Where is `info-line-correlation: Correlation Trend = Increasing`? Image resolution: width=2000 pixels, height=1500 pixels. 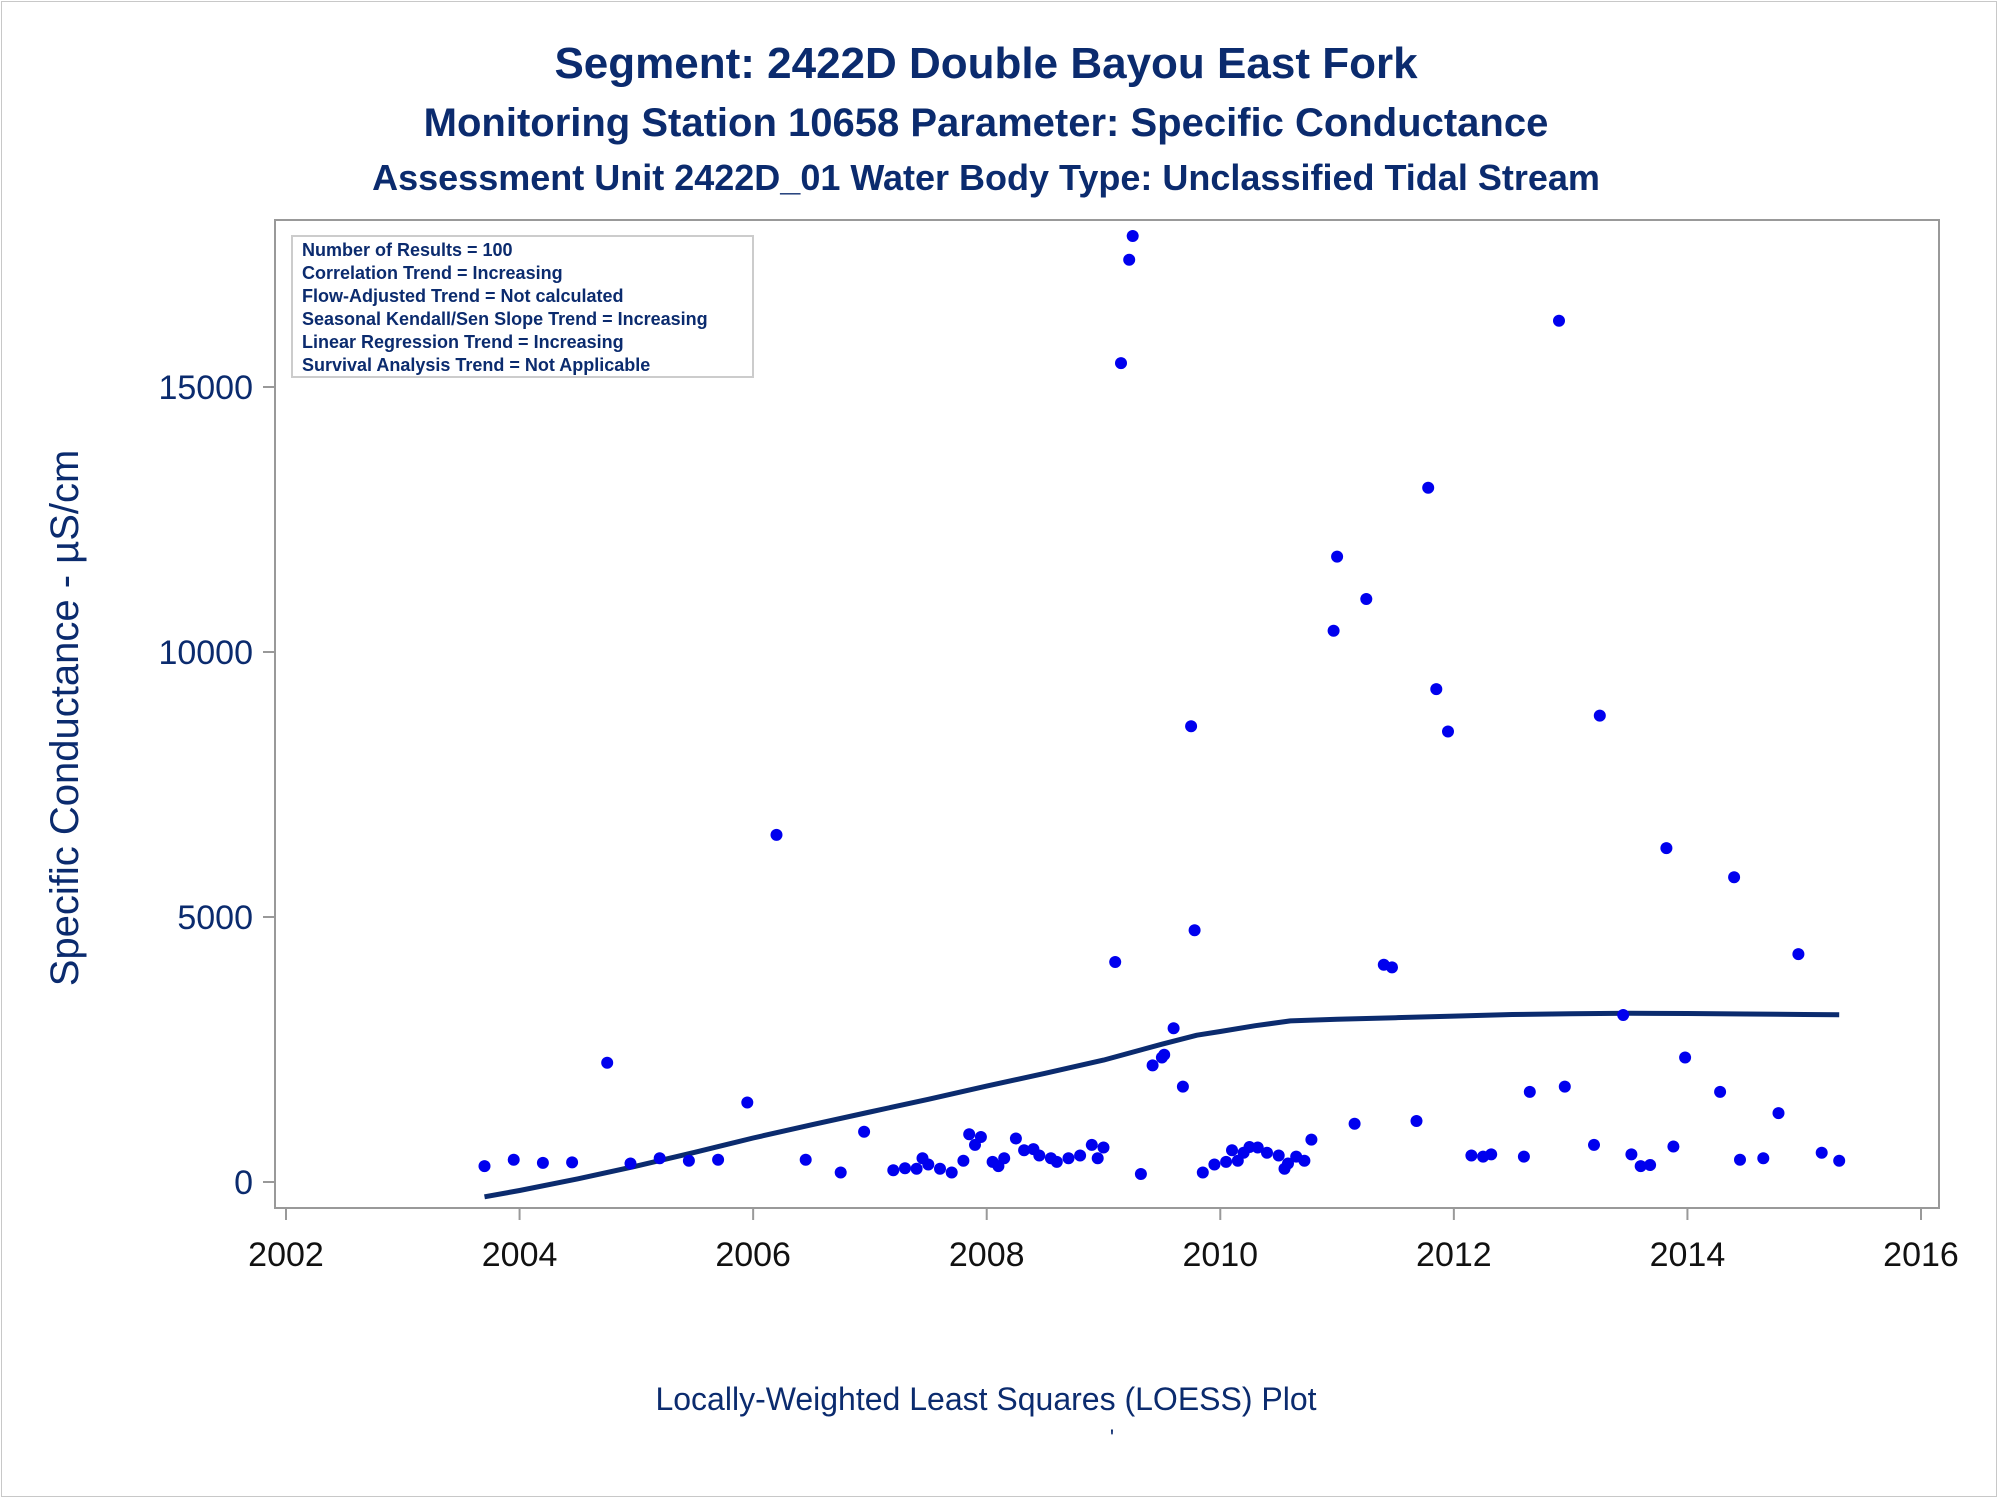
info-line-correlation: Correlation Trend = Increasing is located at coordinates (432, 273).